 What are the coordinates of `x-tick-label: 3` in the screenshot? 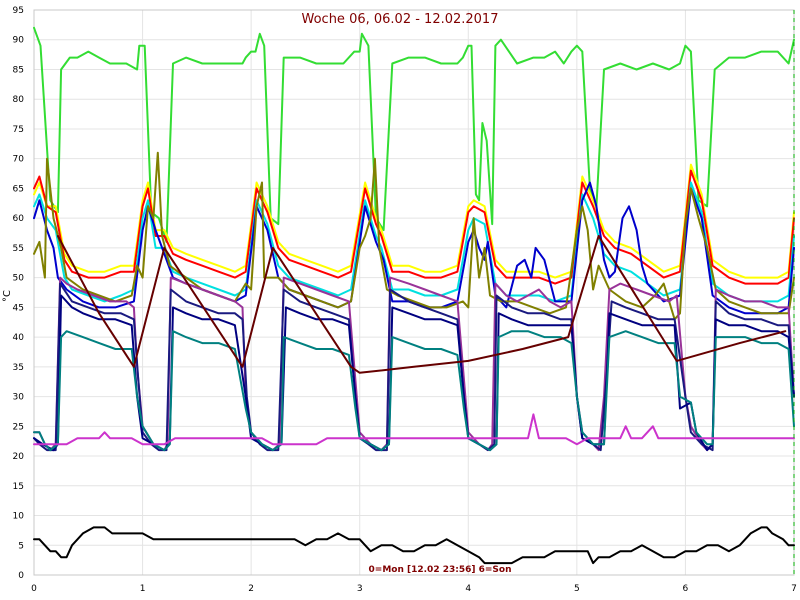 It's located at (360, 589).